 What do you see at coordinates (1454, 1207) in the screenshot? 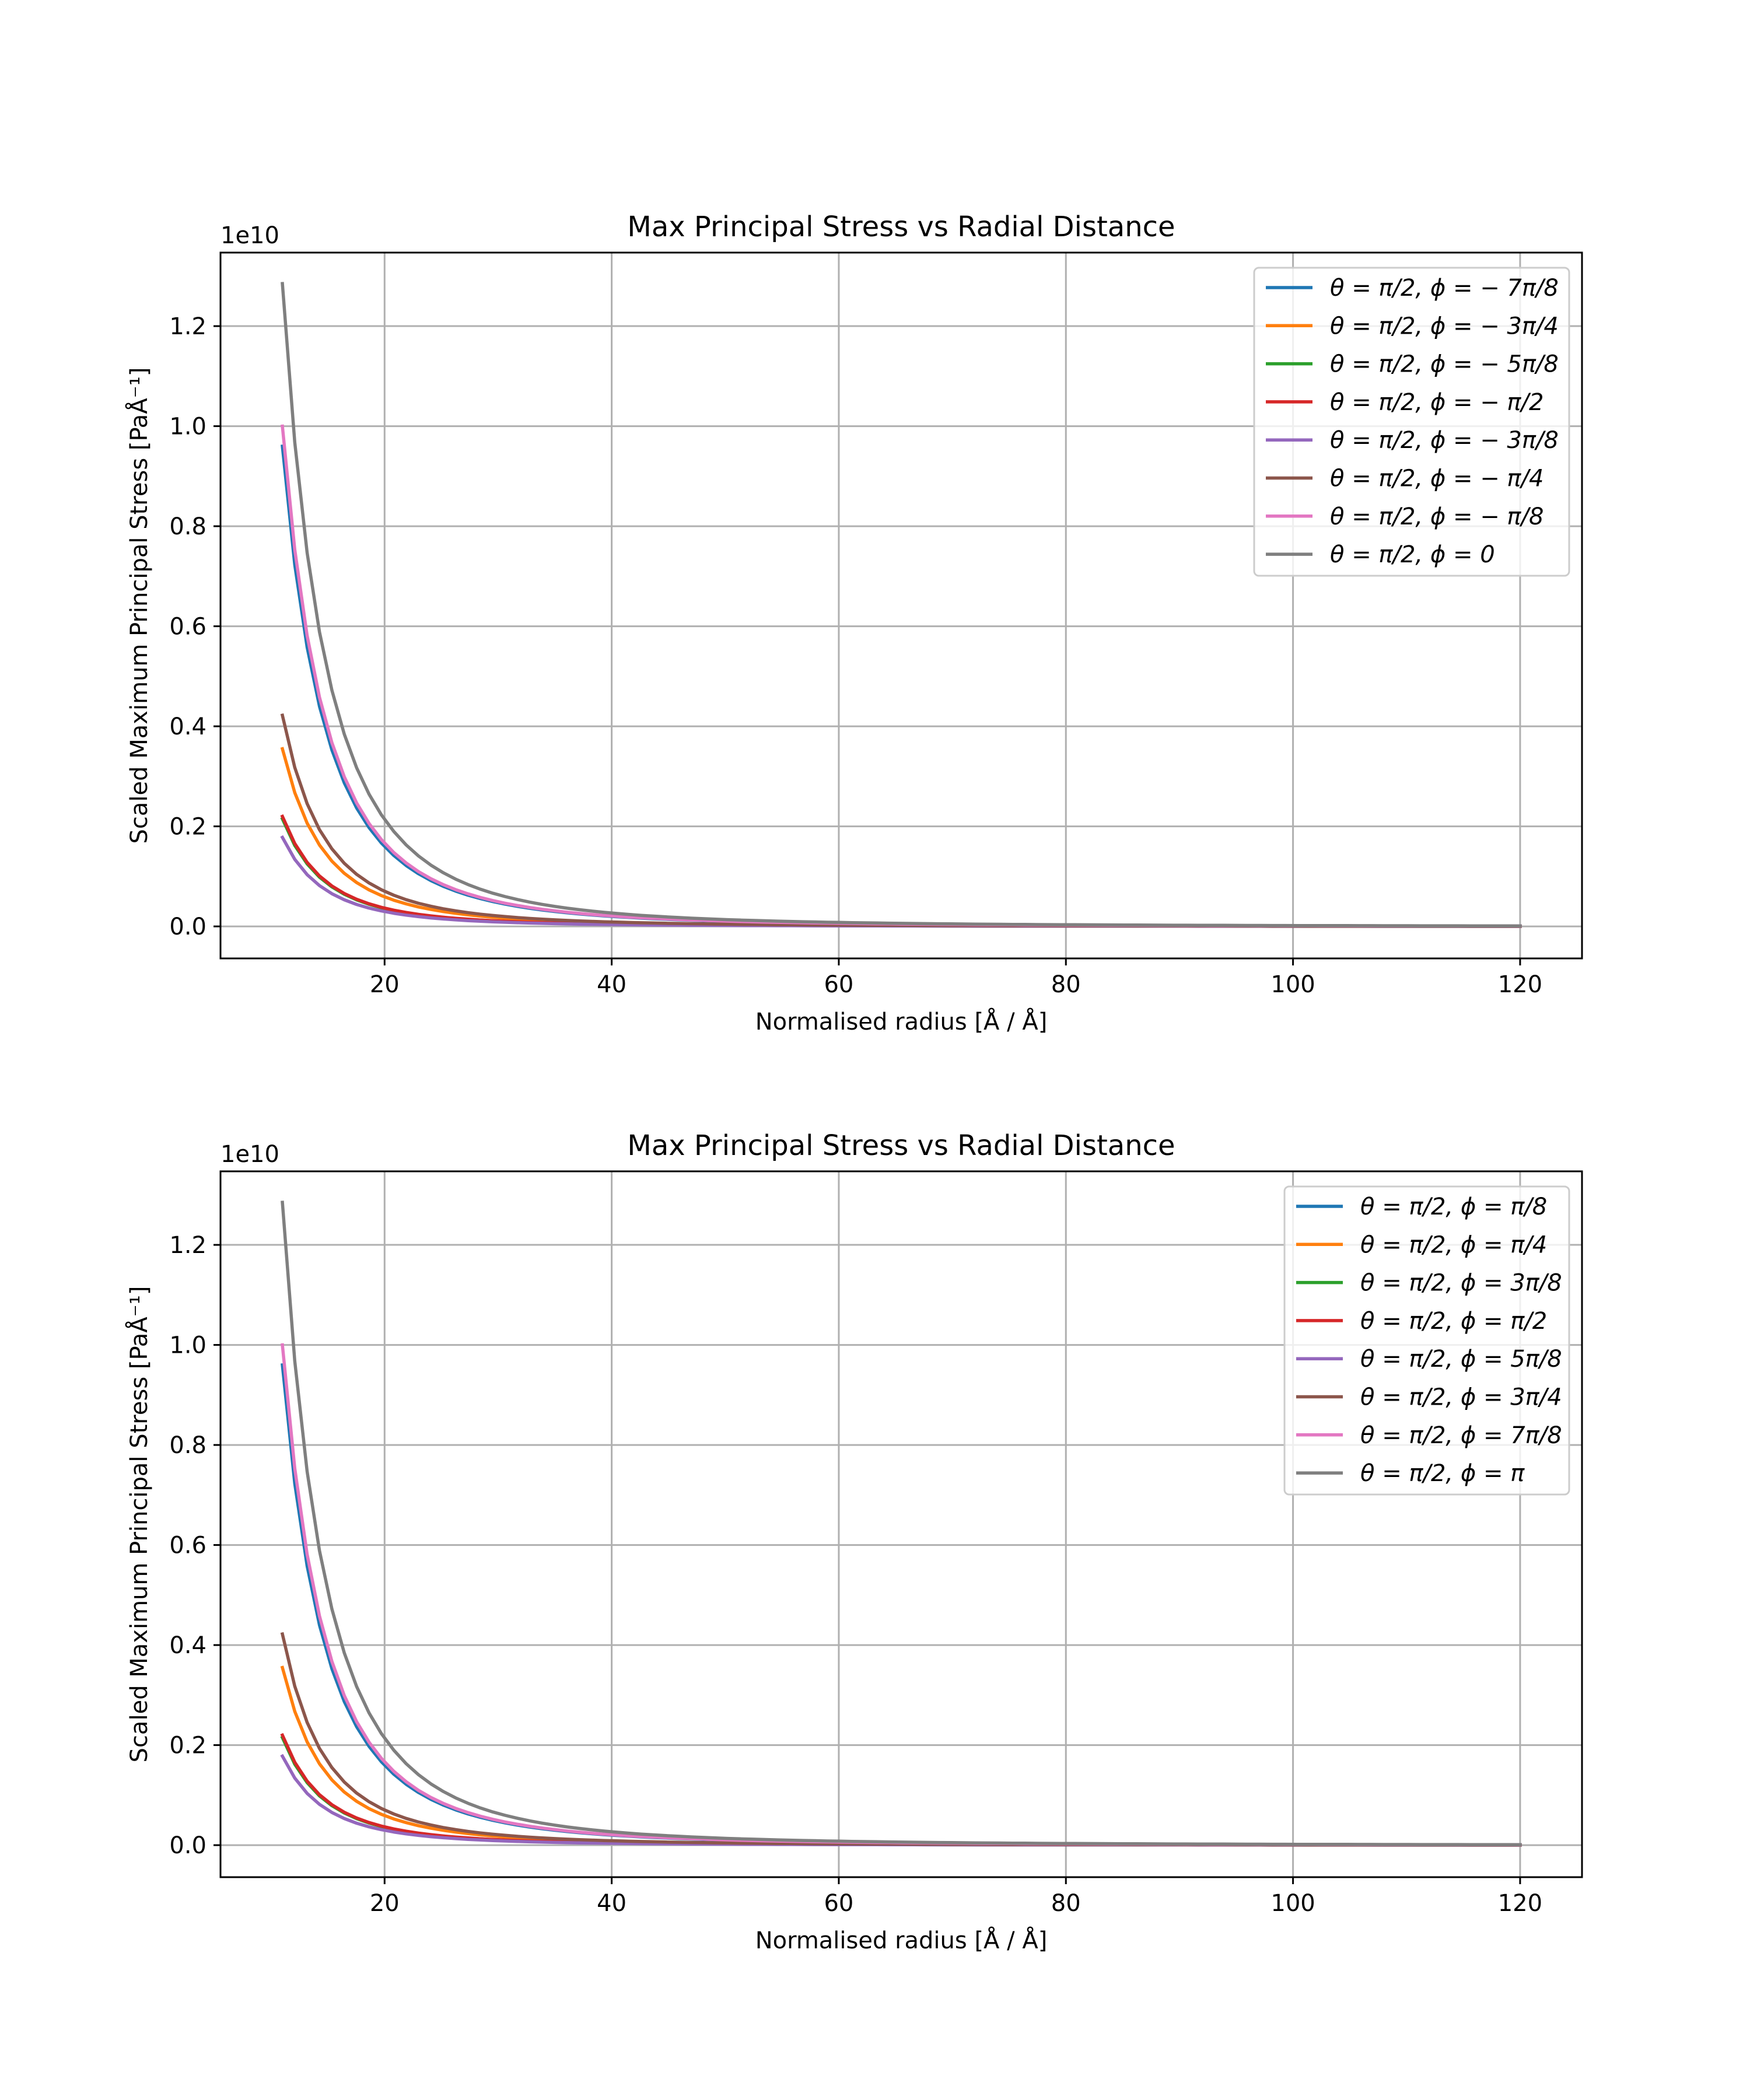
I see `legend-entry: θ = π/2, ϕ = π/8` at bounding box center [1454, 1207].